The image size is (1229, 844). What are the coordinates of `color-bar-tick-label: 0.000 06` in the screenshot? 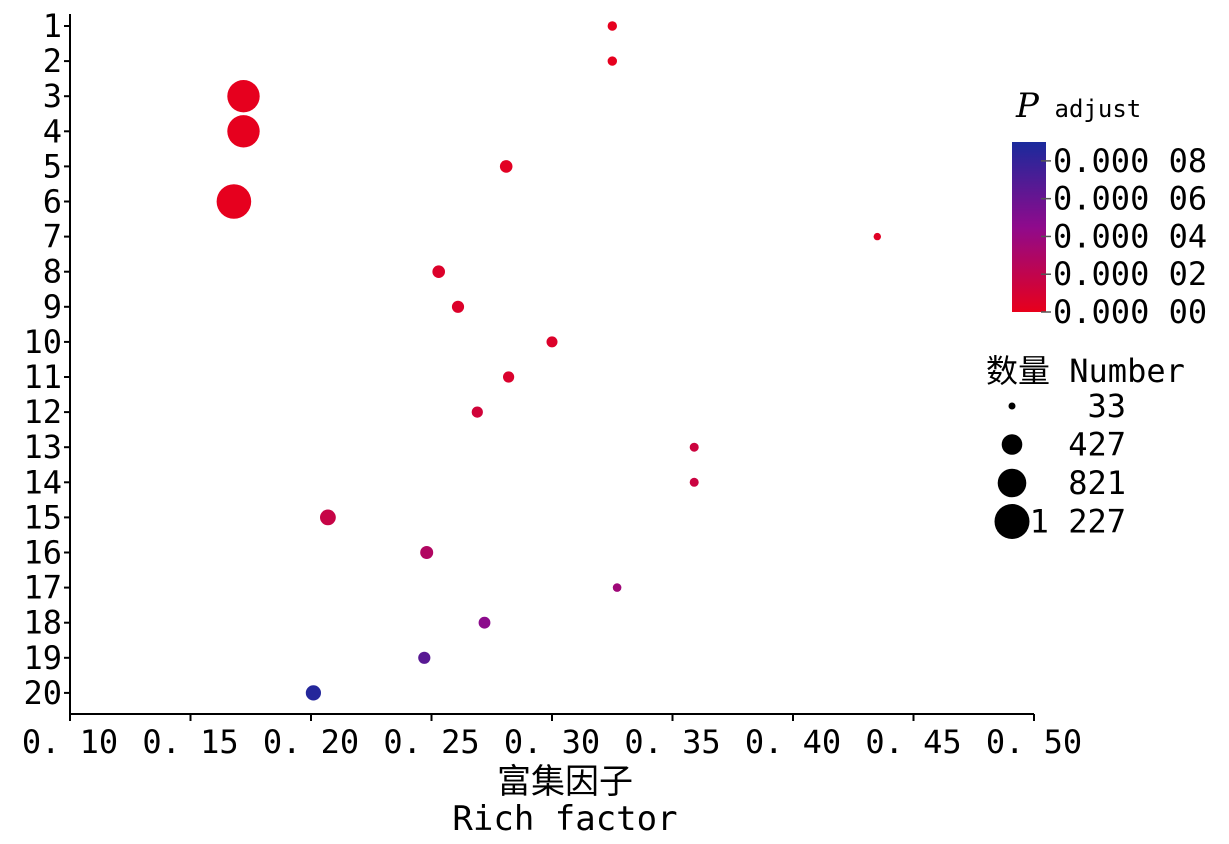 It's located at (1130, 199).